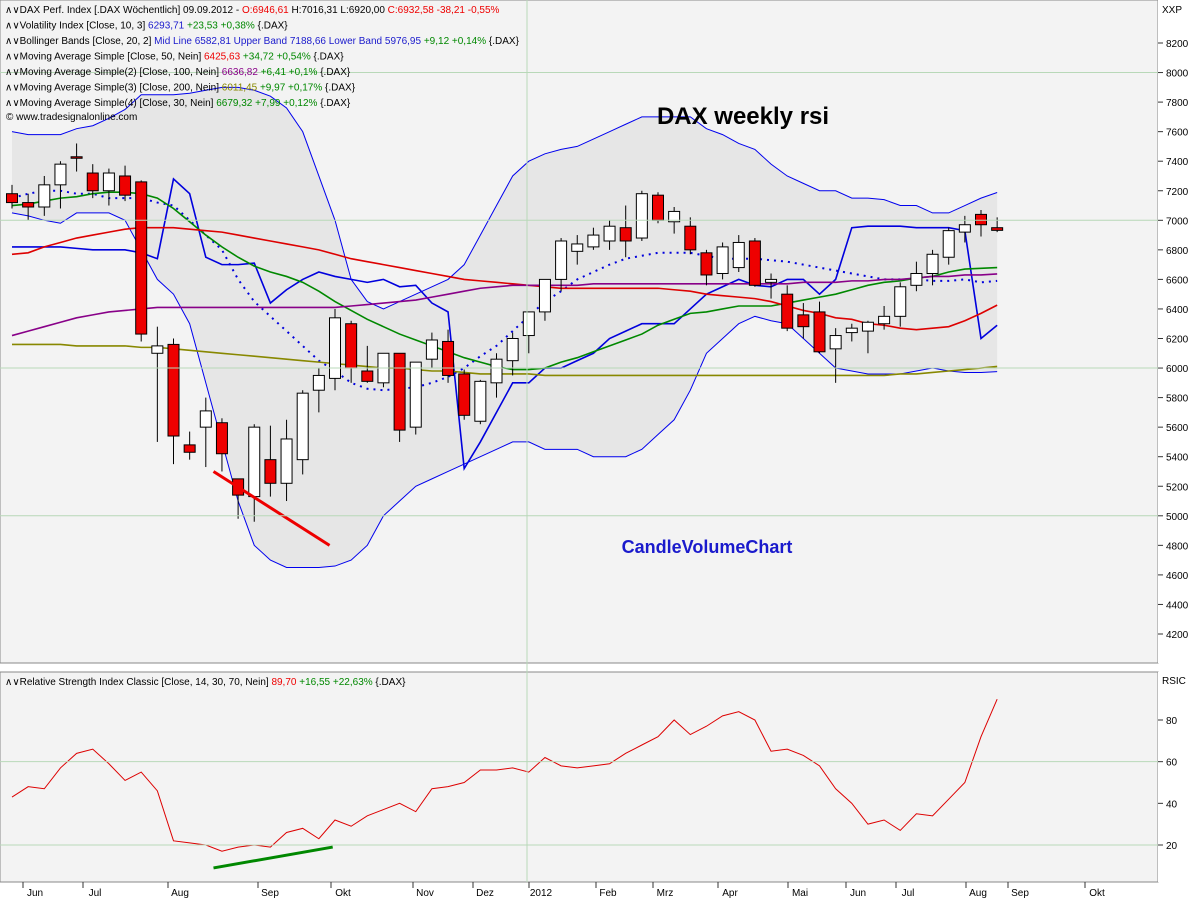  Describe the element at coordinates (219, 26) in the screenshot. I see `legend-change: +23,53 +0,38%` at that location.